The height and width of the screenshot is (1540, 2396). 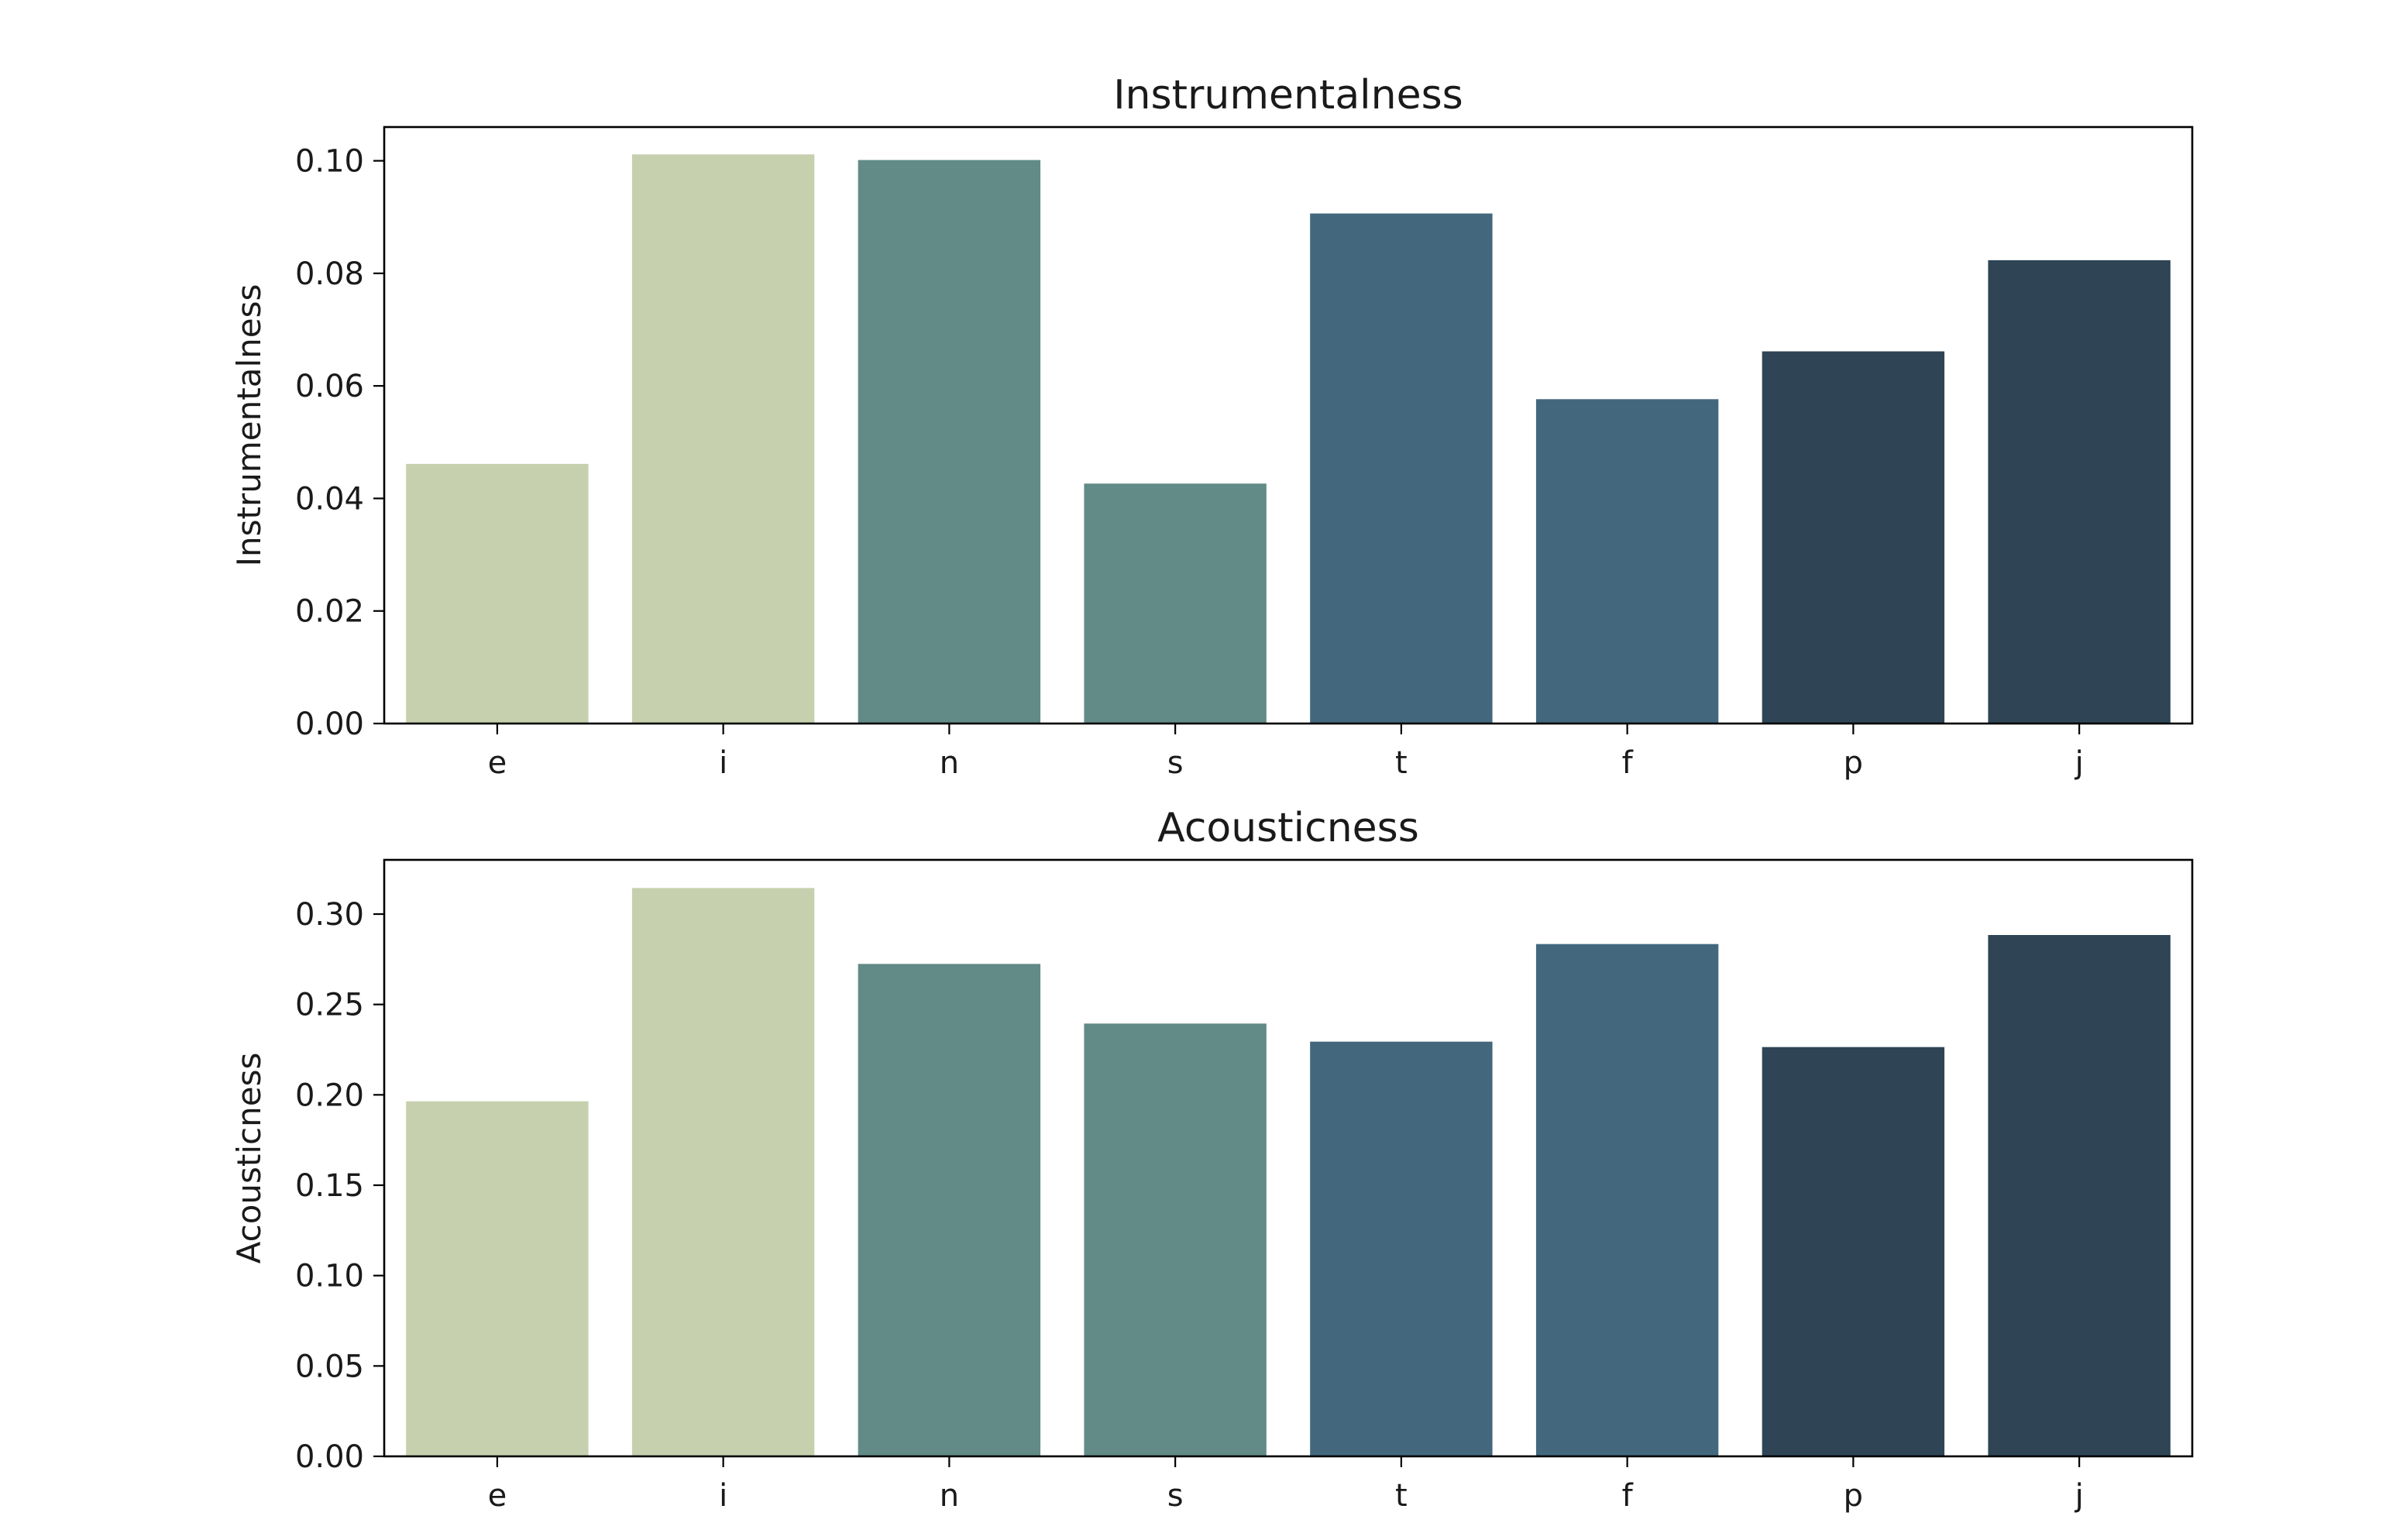 I want to click on acousticness-ytick-label: 0.25, so click(x=329, y=1005).